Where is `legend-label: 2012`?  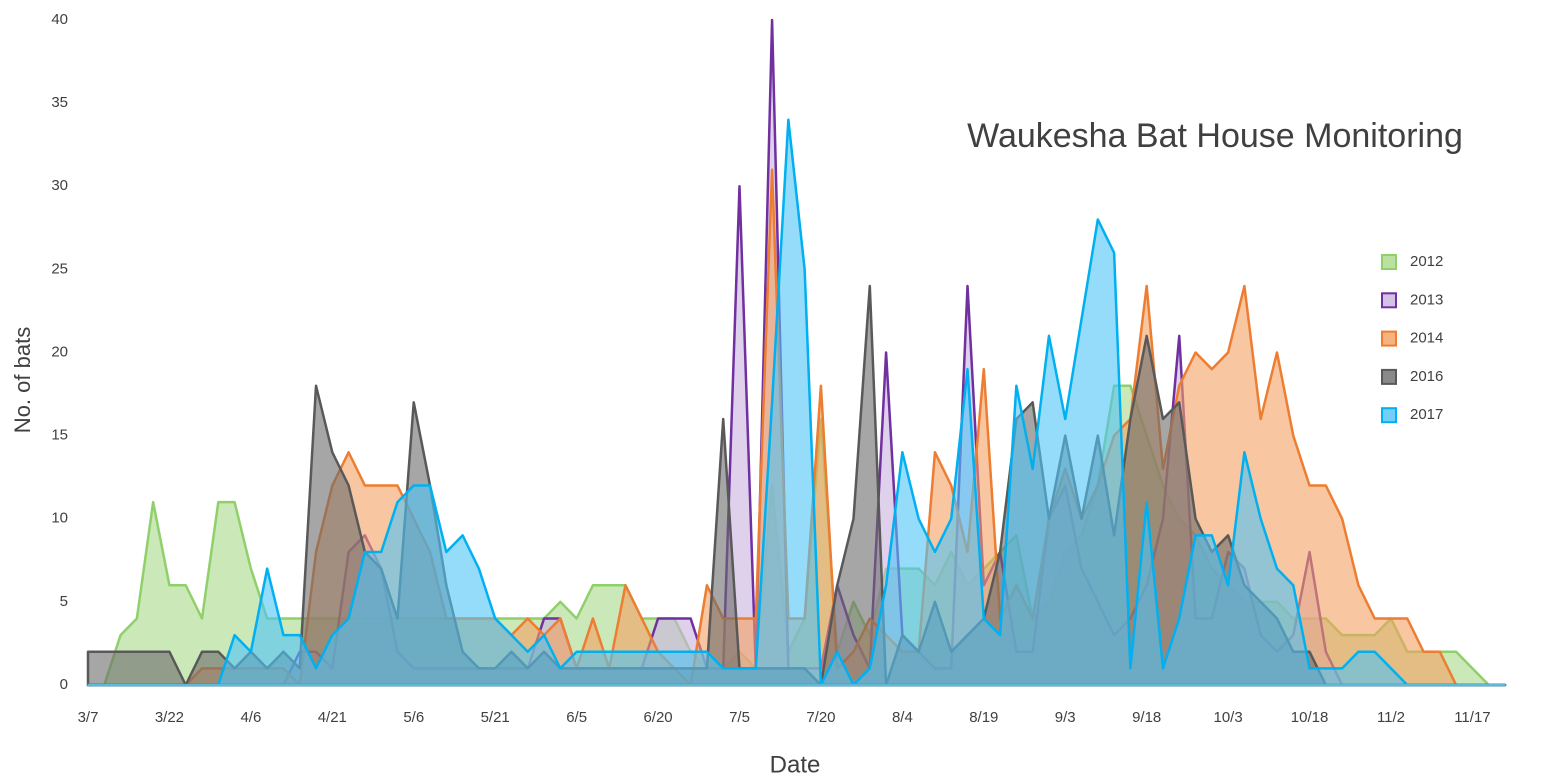 legend-label: 2012 is located at coordinates (1426, 261).